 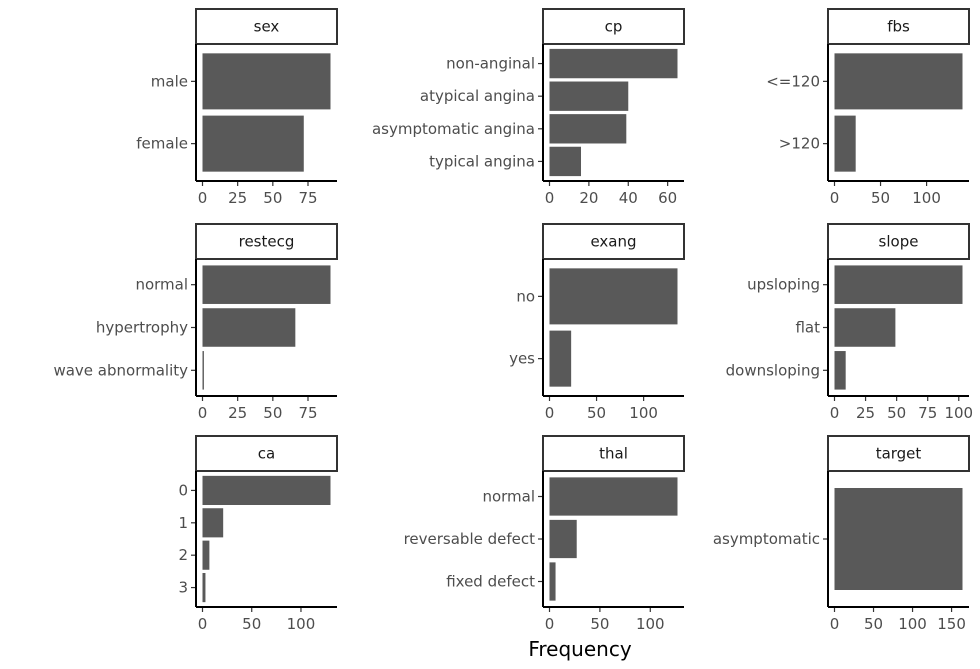 What do you see at coordinates (453, 129) in the screenshot?
I see `panel-cp-category-label-asymptomatic-angina: asymptomatic angina` at bounding box center [453, 129].